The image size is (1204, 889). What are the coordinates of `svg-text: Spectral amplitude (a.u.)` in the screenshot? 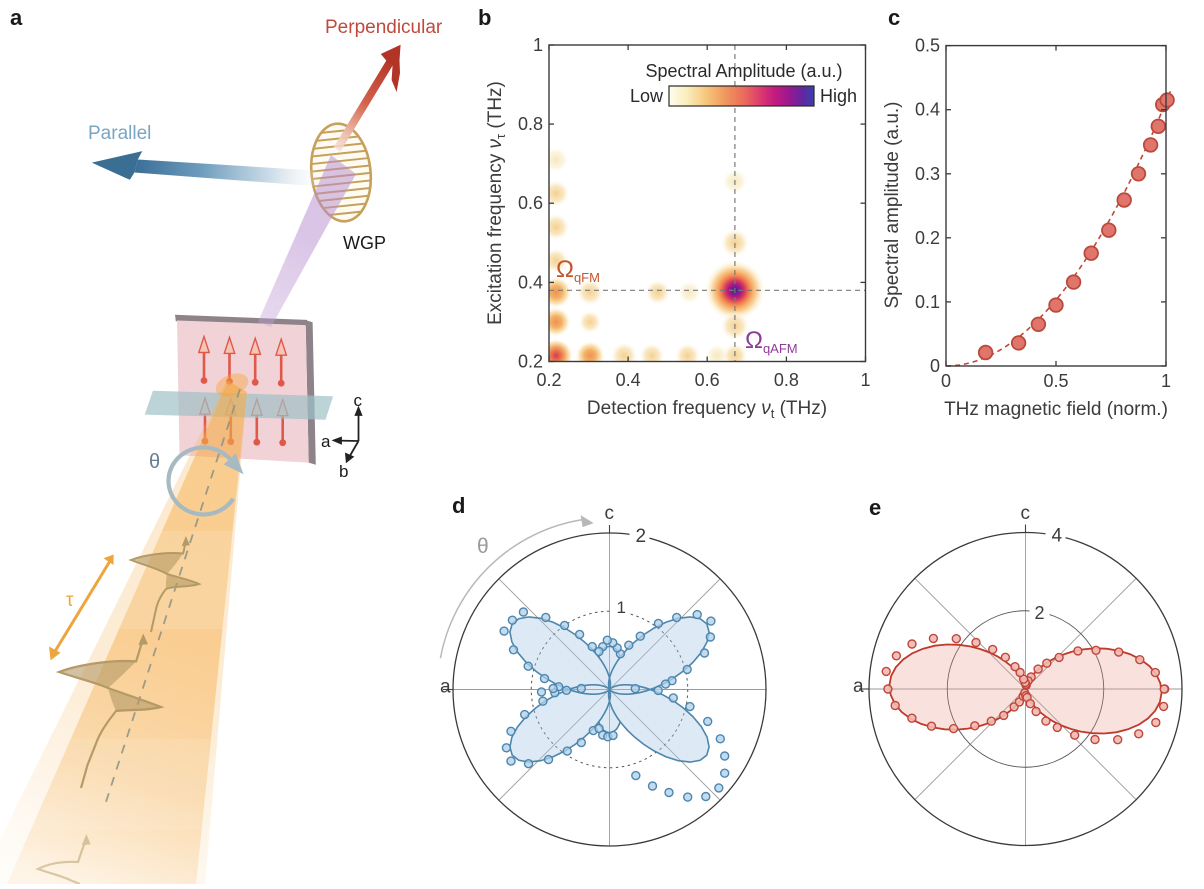 It's located at (892, 205).